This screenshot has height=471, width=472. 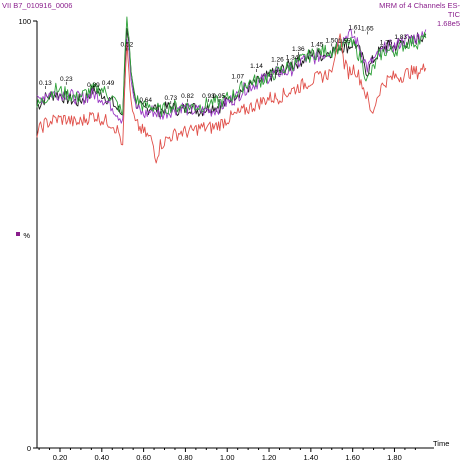 What do you see at coordinates (441, 443) in the screenshot?
I see `x-axis-title: Time` at bounding box center [441, 443].